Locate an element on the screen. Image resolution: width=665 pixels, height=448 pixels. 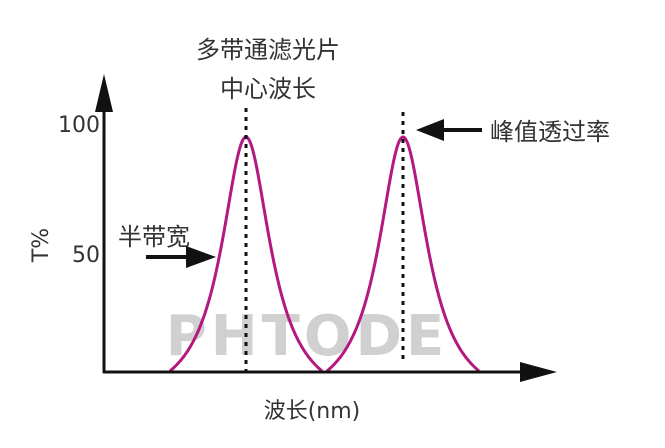
fwhm-label: 半带宽 is located at coordinates (154, 237).